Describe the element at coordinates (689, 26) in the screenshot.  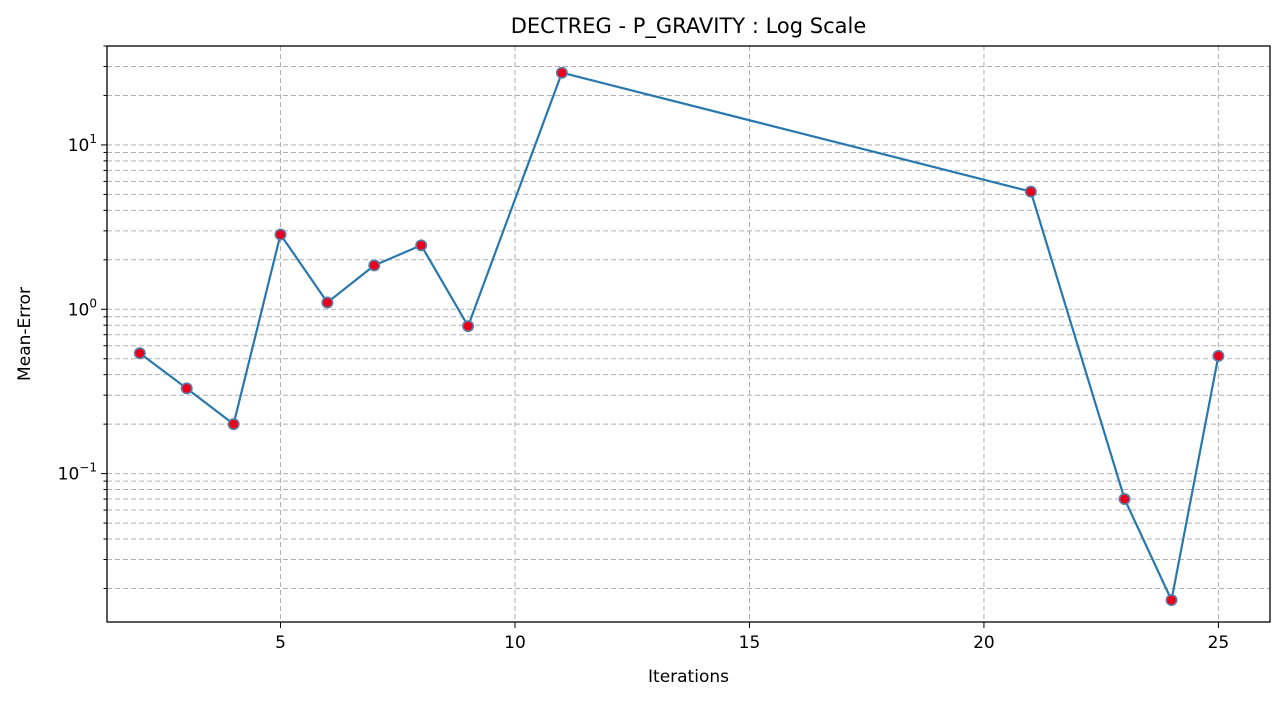
I see `chart-title: DECTREG - P_GRAVITY : Log Scale` at that location.